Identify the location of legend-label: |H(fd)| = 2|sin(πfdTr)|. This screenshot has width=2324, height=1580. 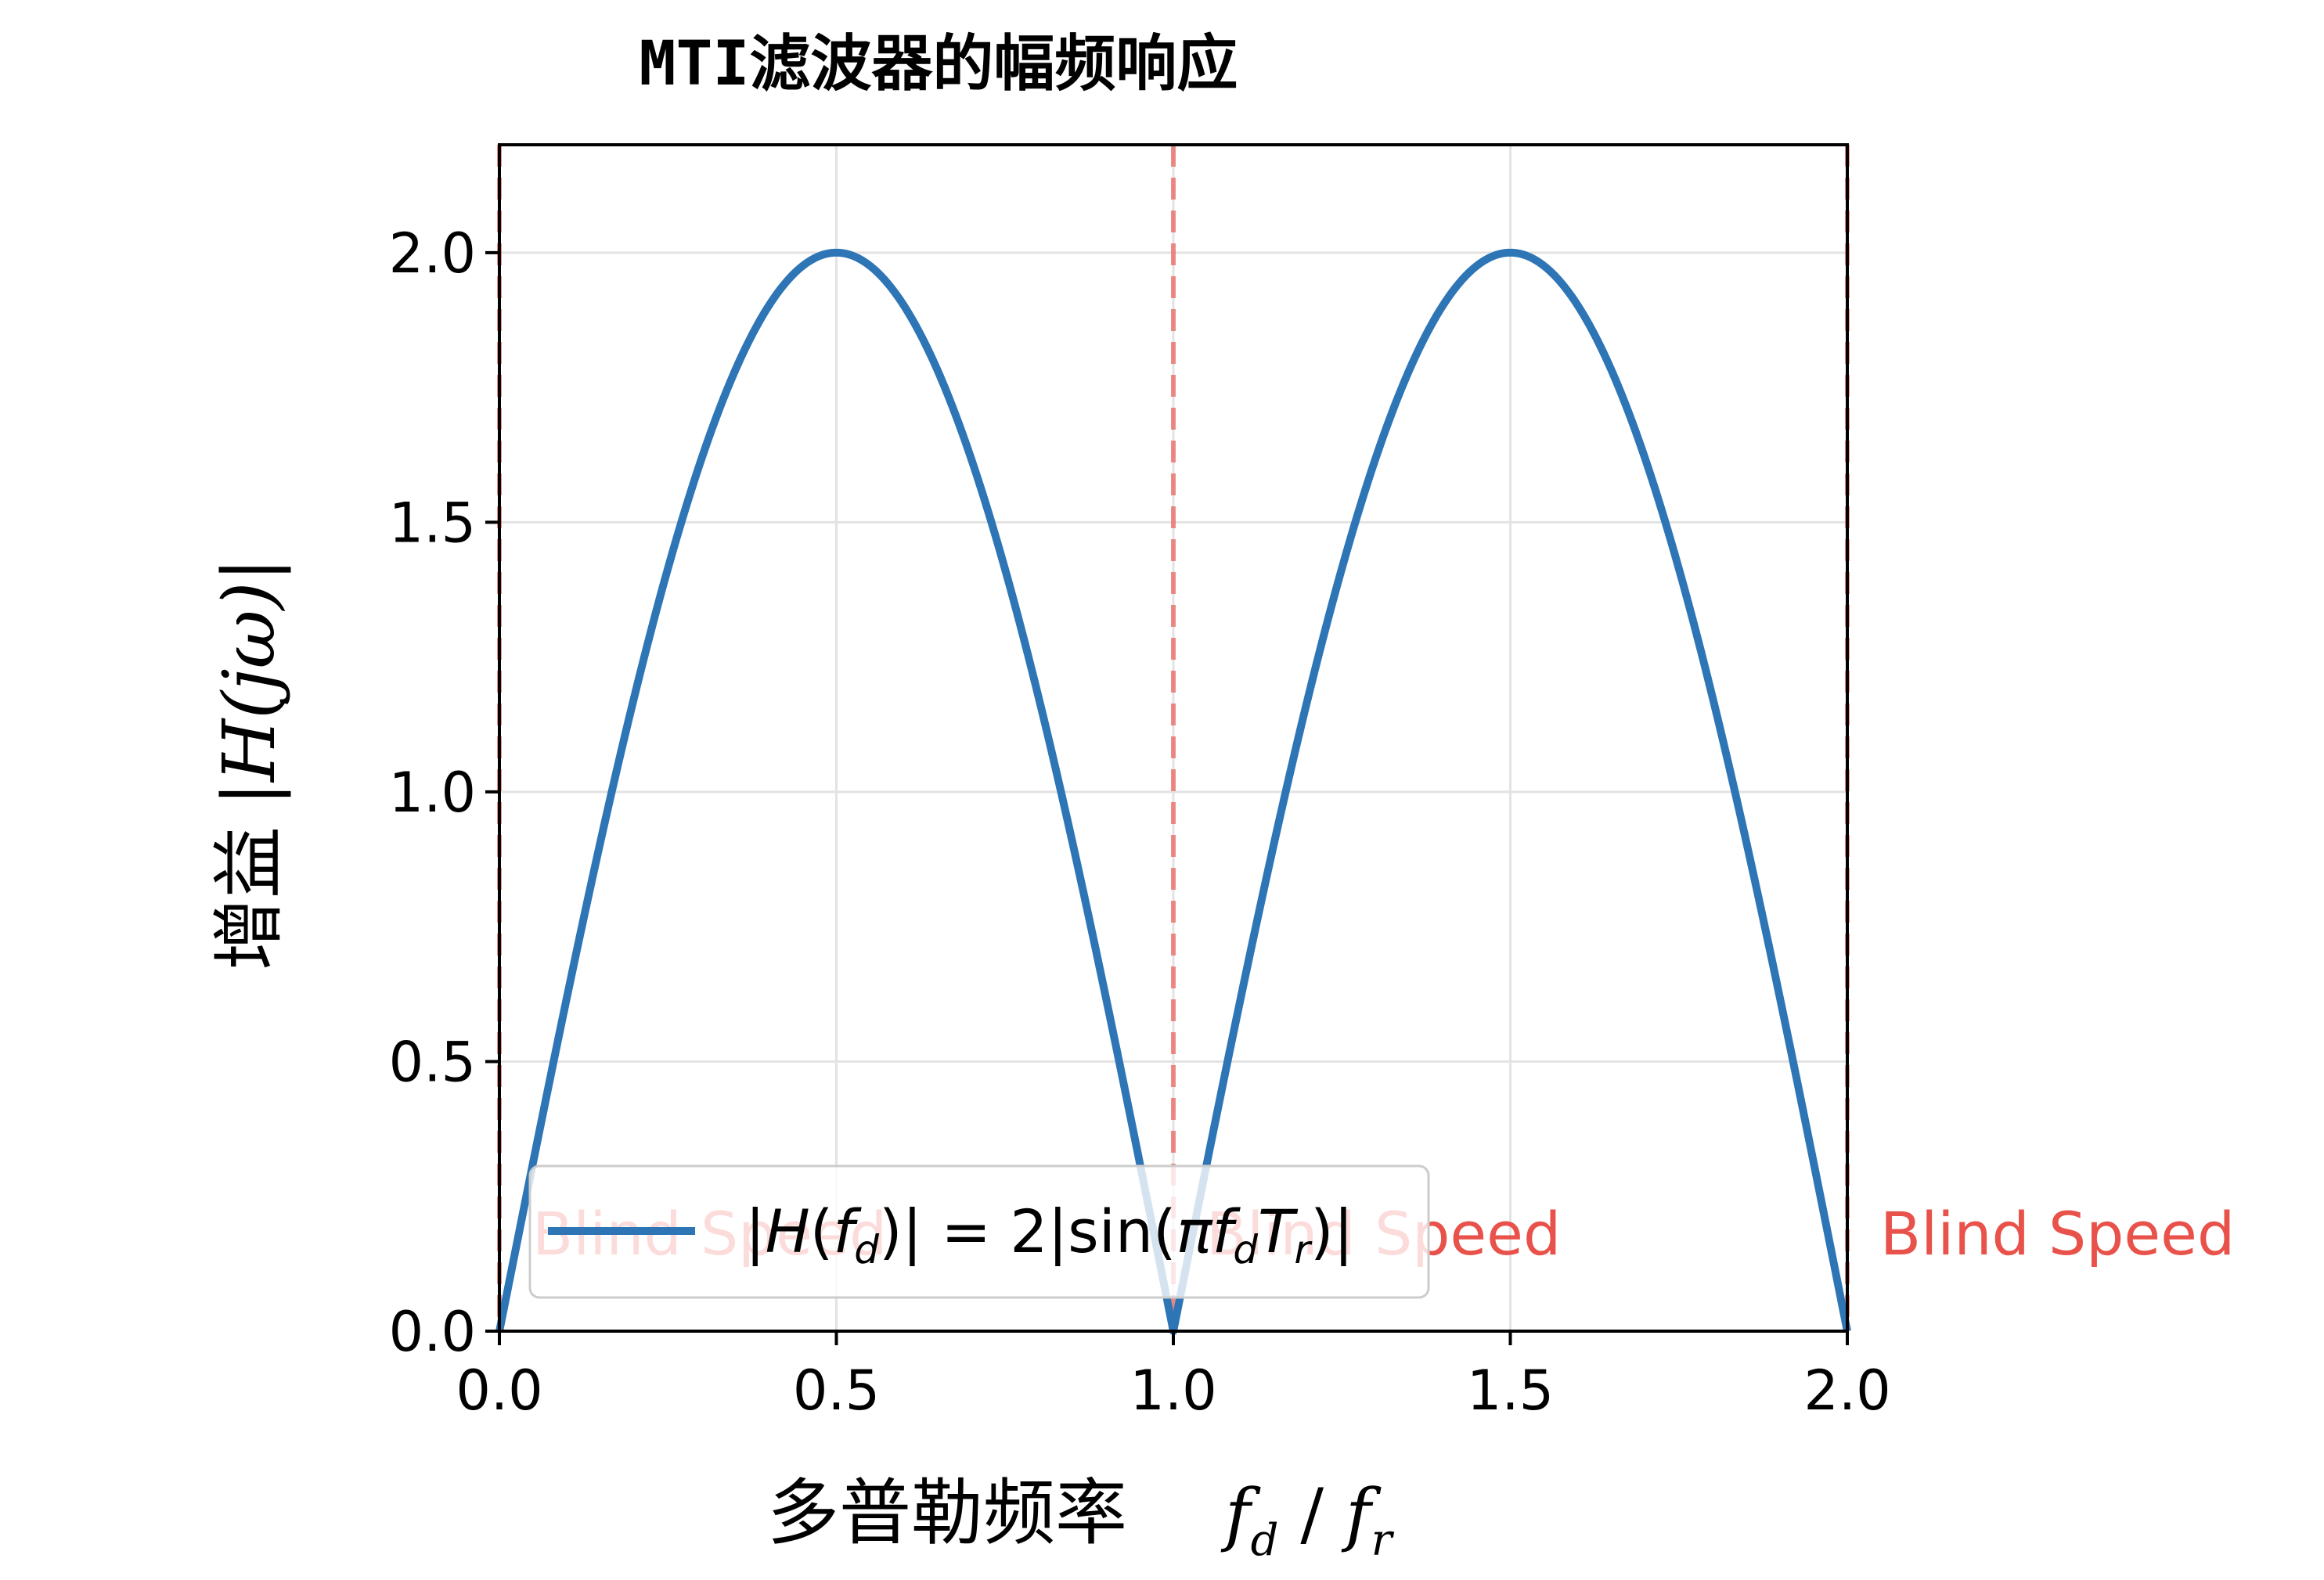
(1049, 1234).